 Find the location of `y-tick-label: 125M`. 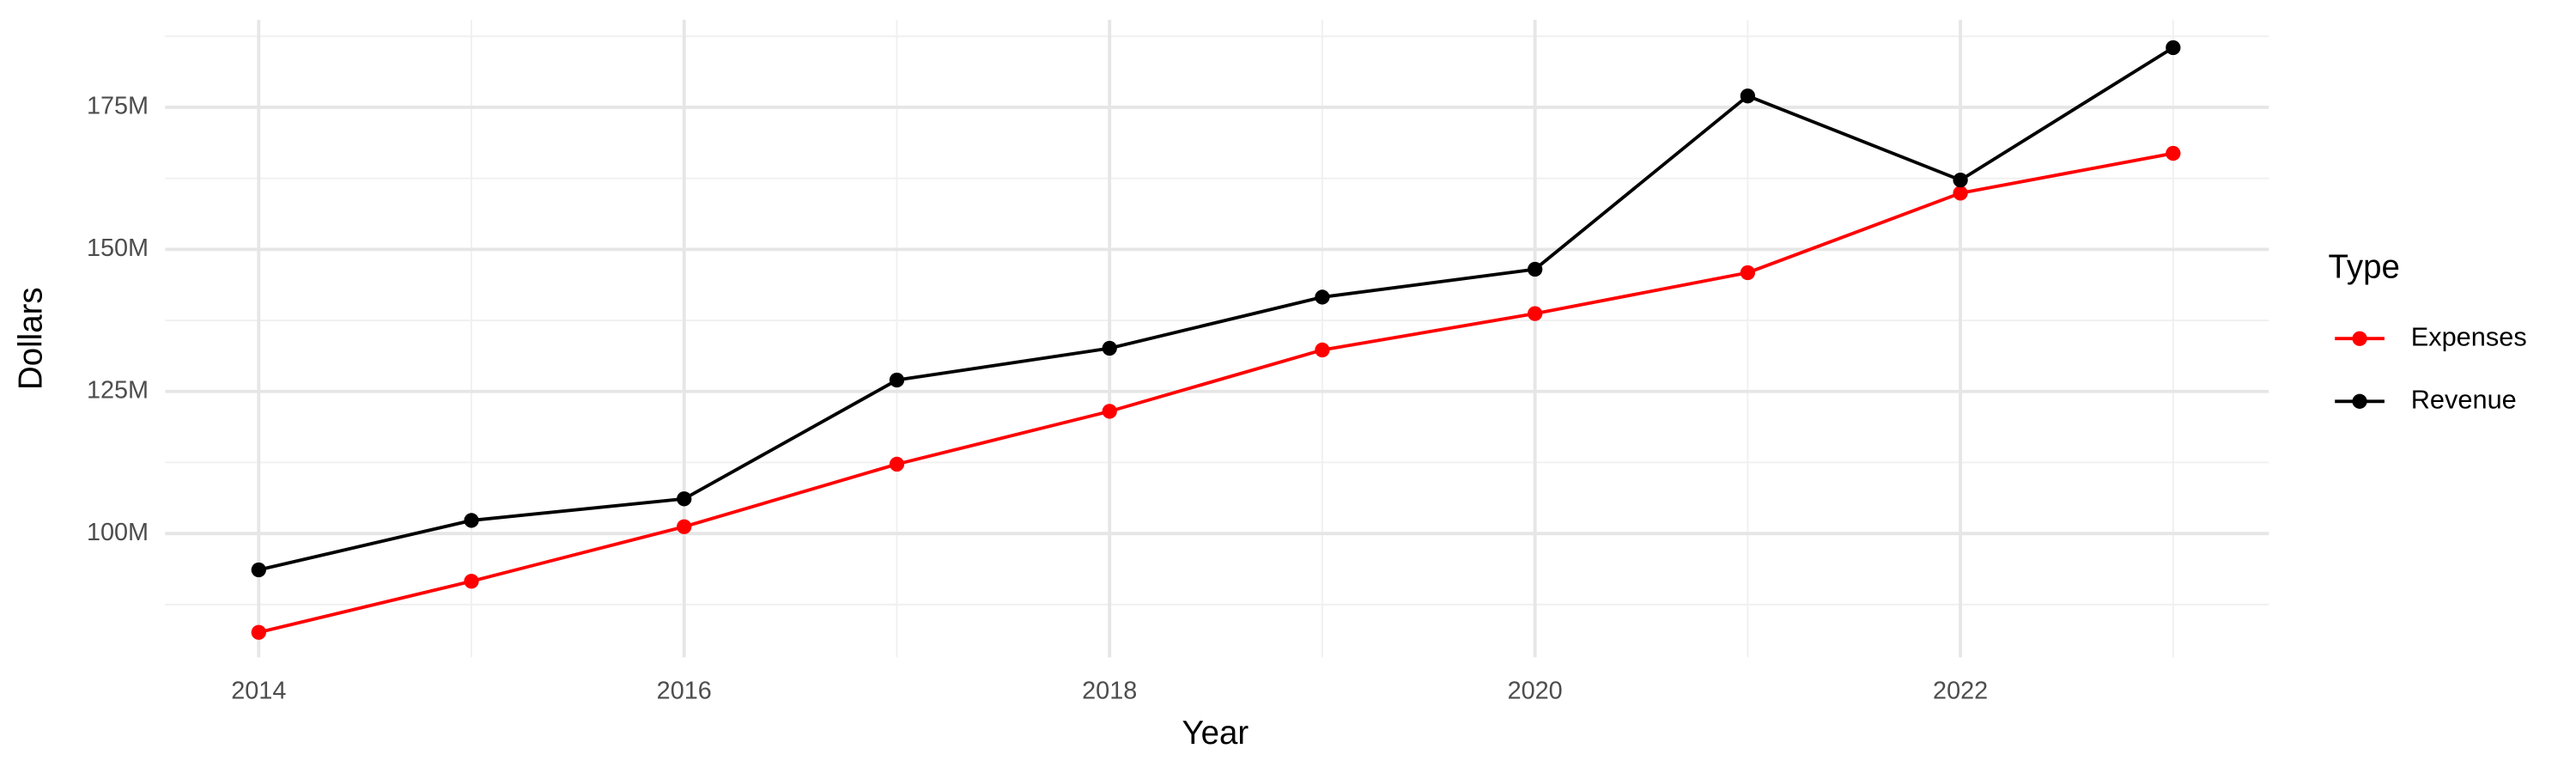

y-tick-label: 125M is located at coordinates (118, 390).